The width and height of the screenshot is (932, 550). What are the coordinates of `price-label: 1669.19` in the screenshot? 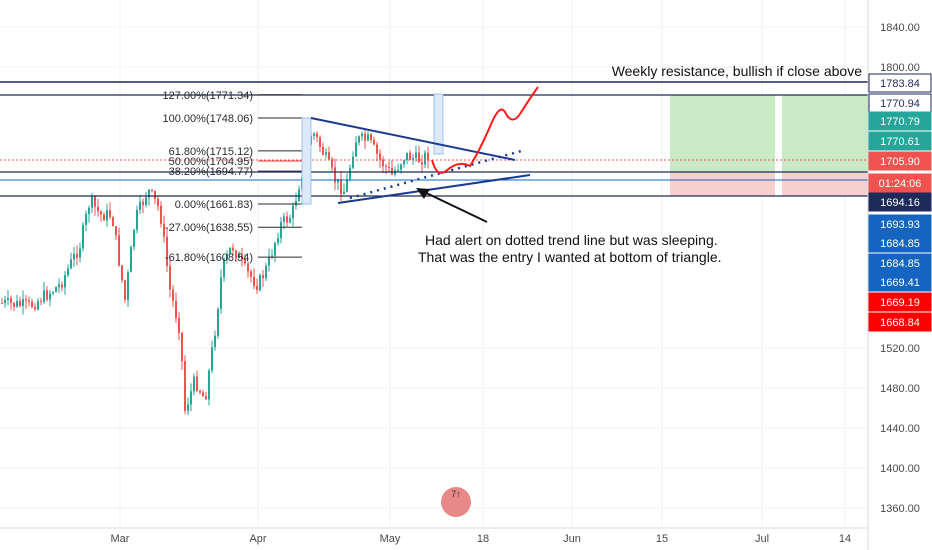 It's located at (900, 303).